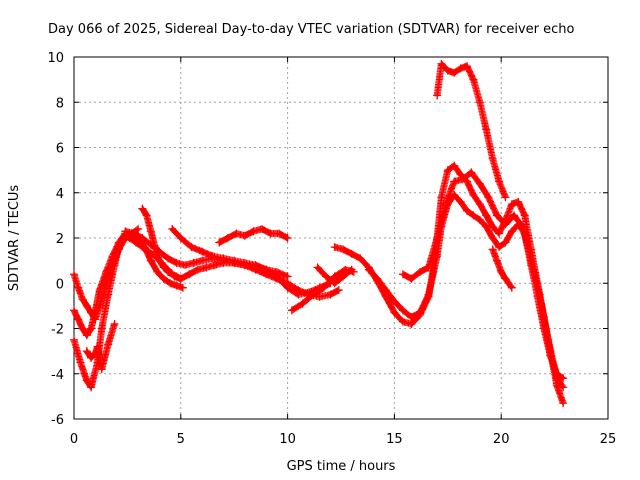  I want to click on x-tick-label: 20, so click(501, 439).